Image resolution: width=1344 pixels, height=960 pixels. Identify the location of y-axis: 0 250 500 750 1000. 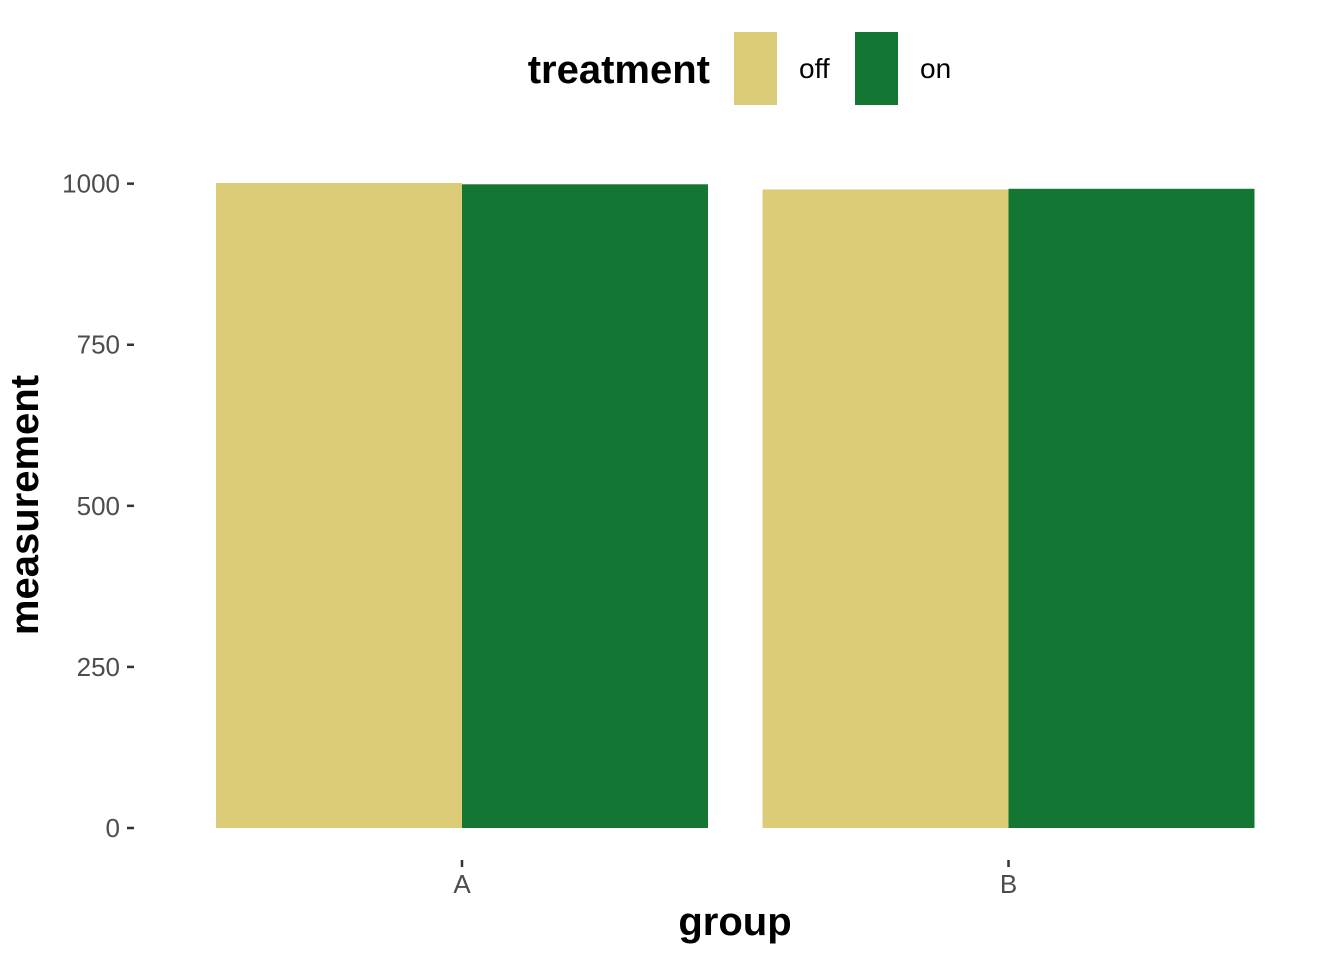
(98, 506).